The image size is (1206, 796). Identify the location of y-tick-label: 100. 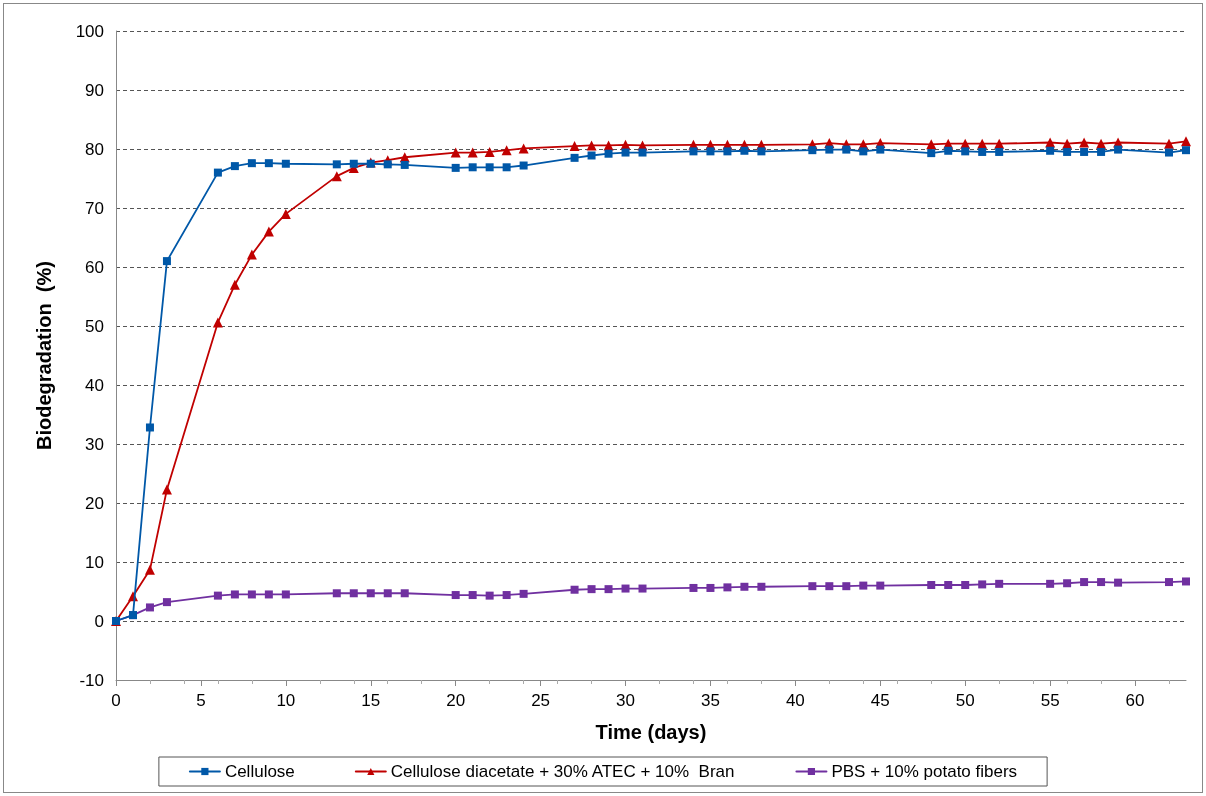
(89, 31).